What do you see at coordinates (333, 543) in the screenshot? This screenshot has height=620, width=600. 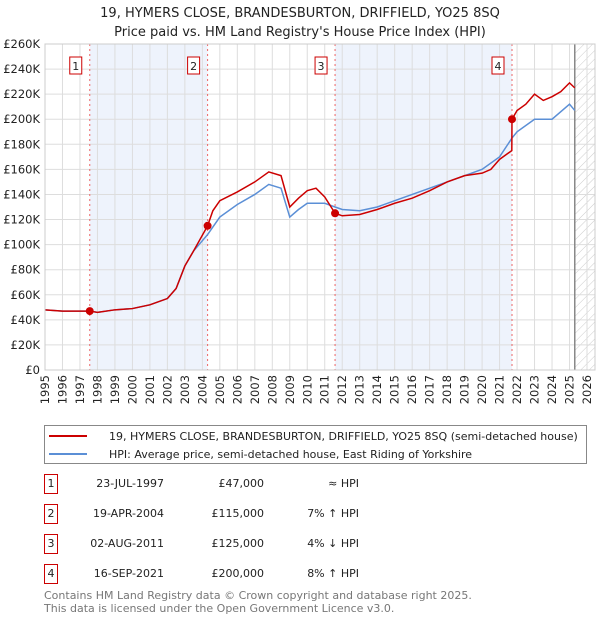 I see `sale-hpi-comparison: 4% ↓ HPI` at bounding box center [333, 543].